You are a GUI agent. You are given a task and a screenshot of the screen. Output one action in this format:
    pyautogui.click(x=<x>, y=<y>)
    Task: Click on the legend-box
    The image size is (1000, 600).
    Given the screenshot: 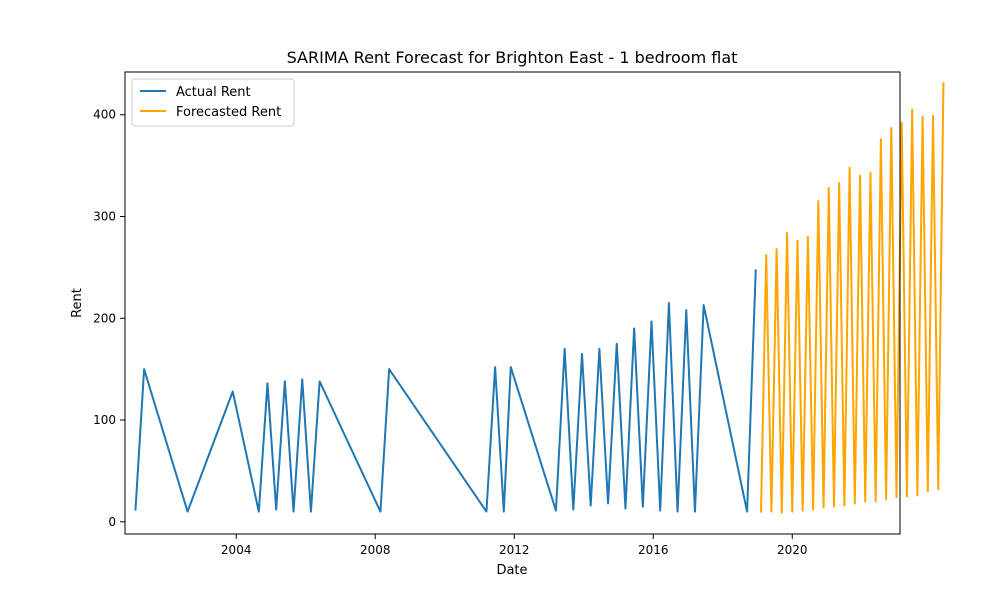 What is the action you would take?
    pyautogui.click(x=213, y=102)
    